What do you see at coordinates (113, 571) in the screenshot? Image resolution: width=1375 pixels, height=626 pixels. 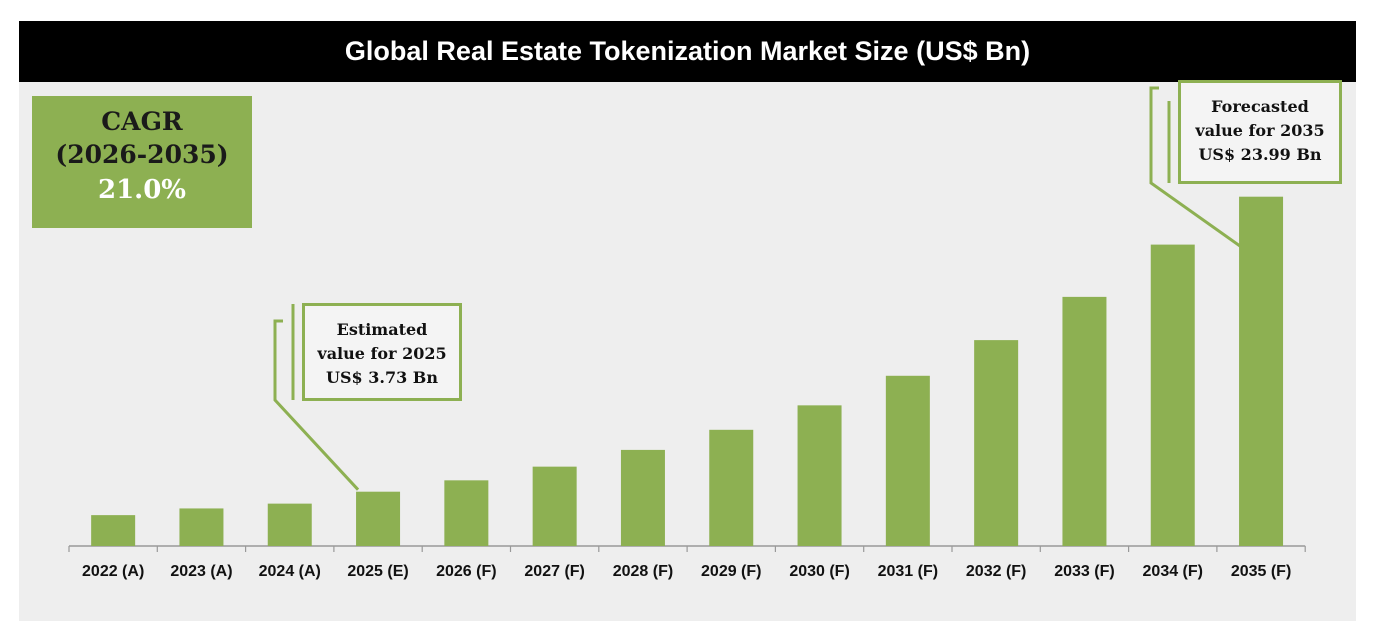 I see `x-tick-label-0: 2022 (A)` at bounding box center [113, 571].